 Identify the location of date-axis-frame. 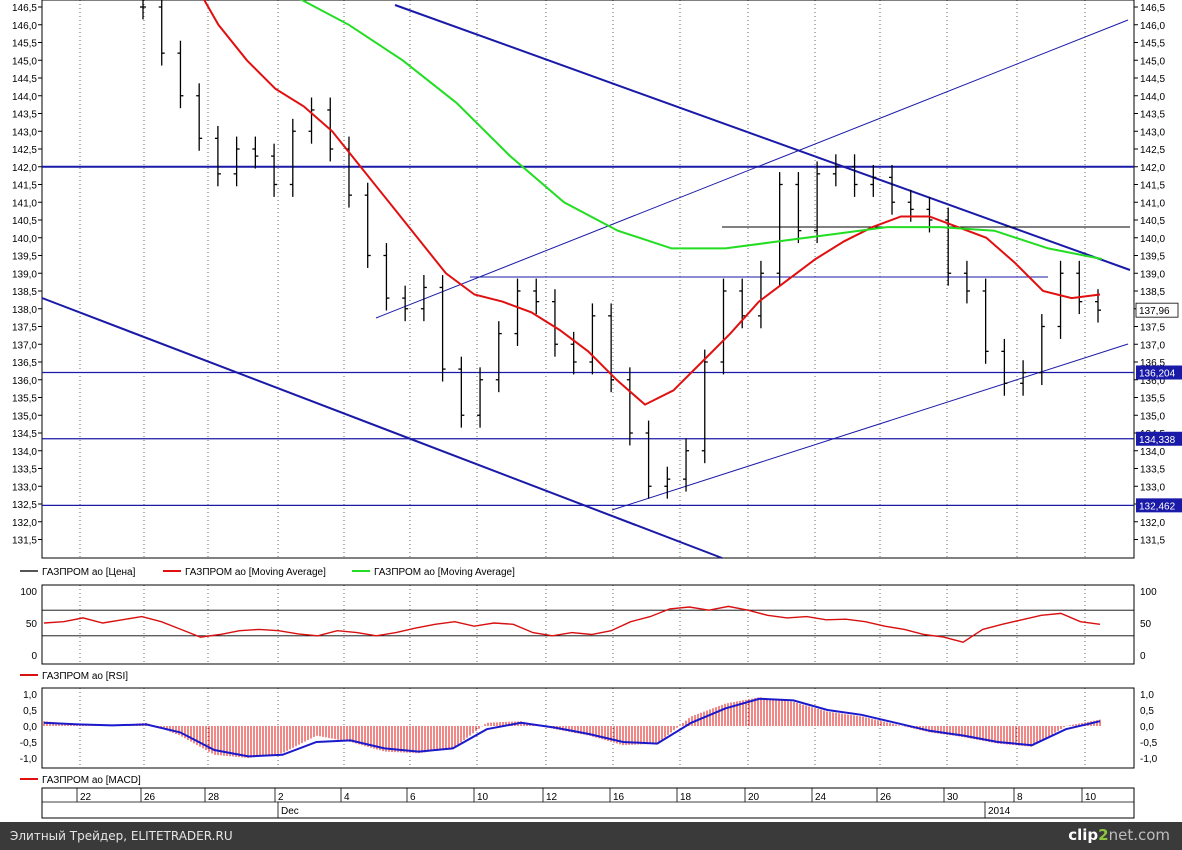
(588, 803).